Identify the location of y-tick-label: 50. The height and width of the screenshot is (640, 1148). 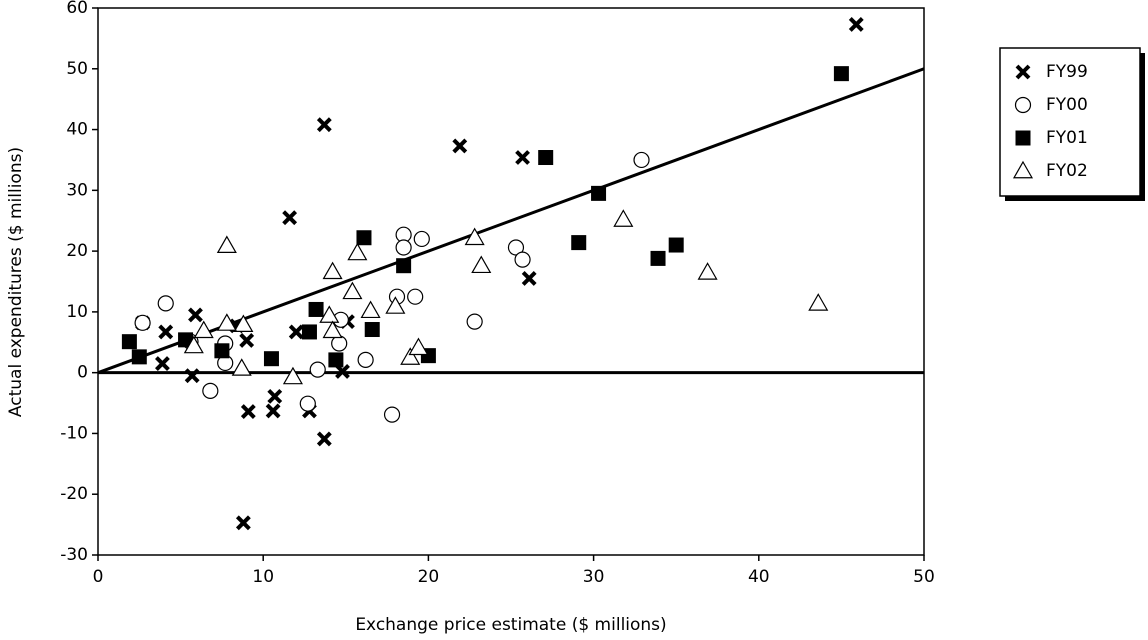
(77, 69).